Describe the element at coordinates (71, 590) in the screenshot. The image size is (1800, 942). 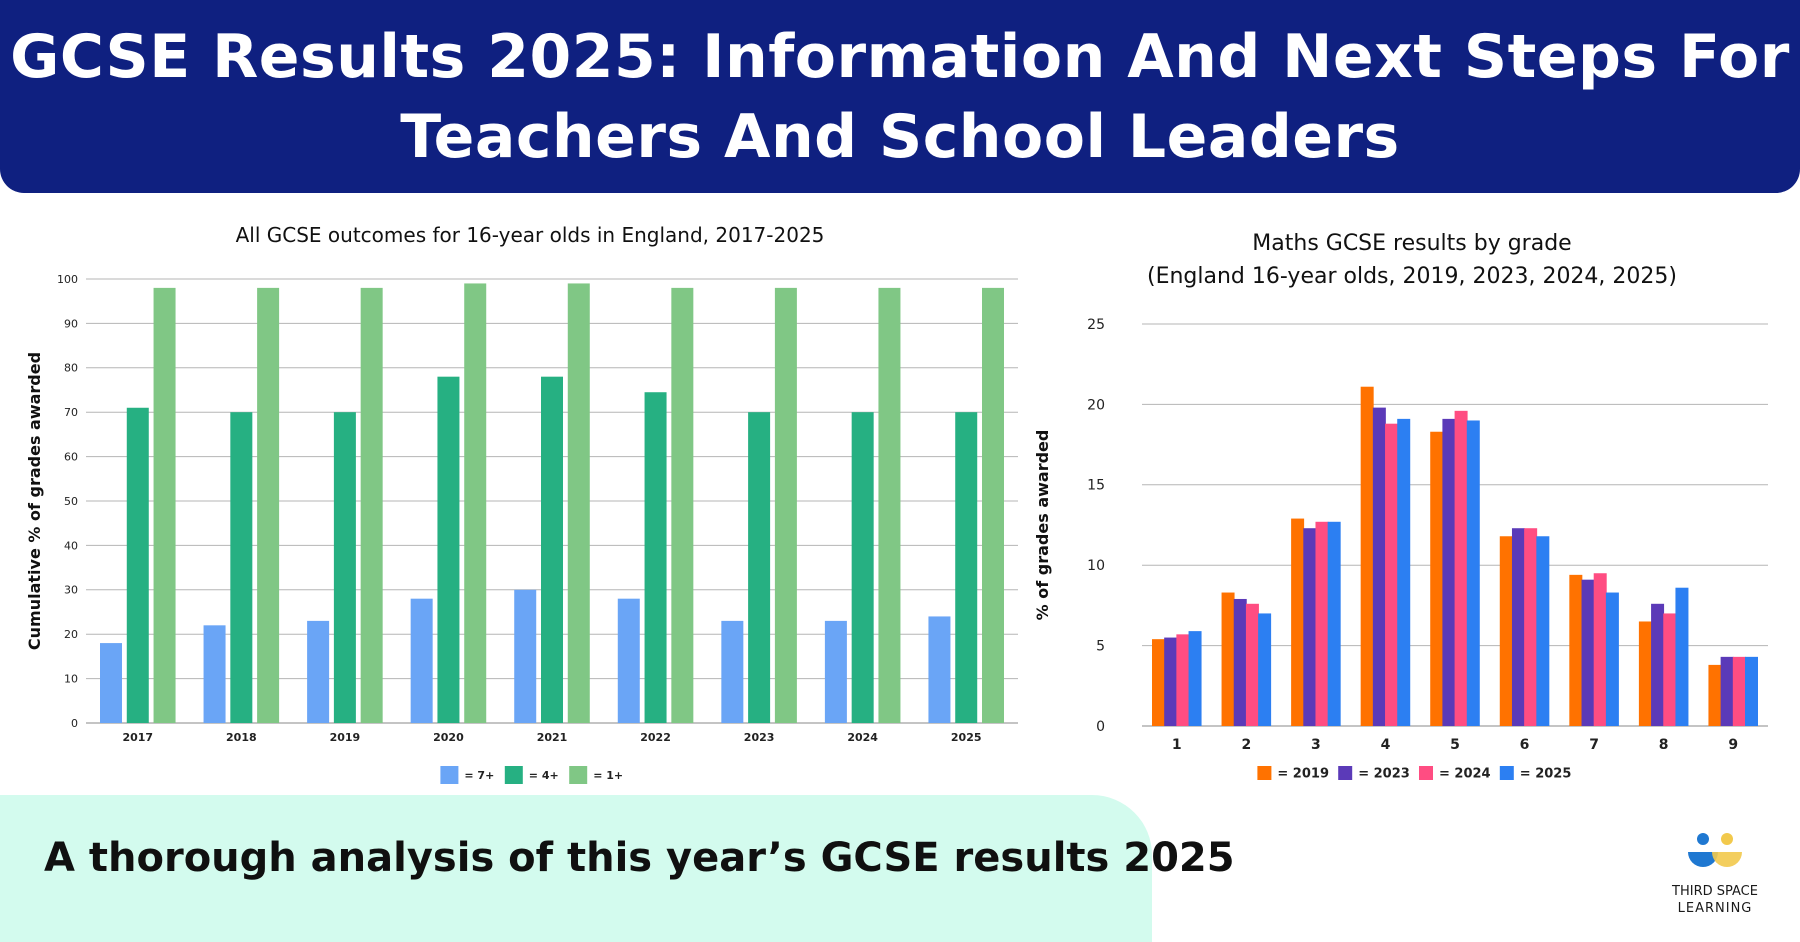
I see `y-tick-label: 30` at that location.